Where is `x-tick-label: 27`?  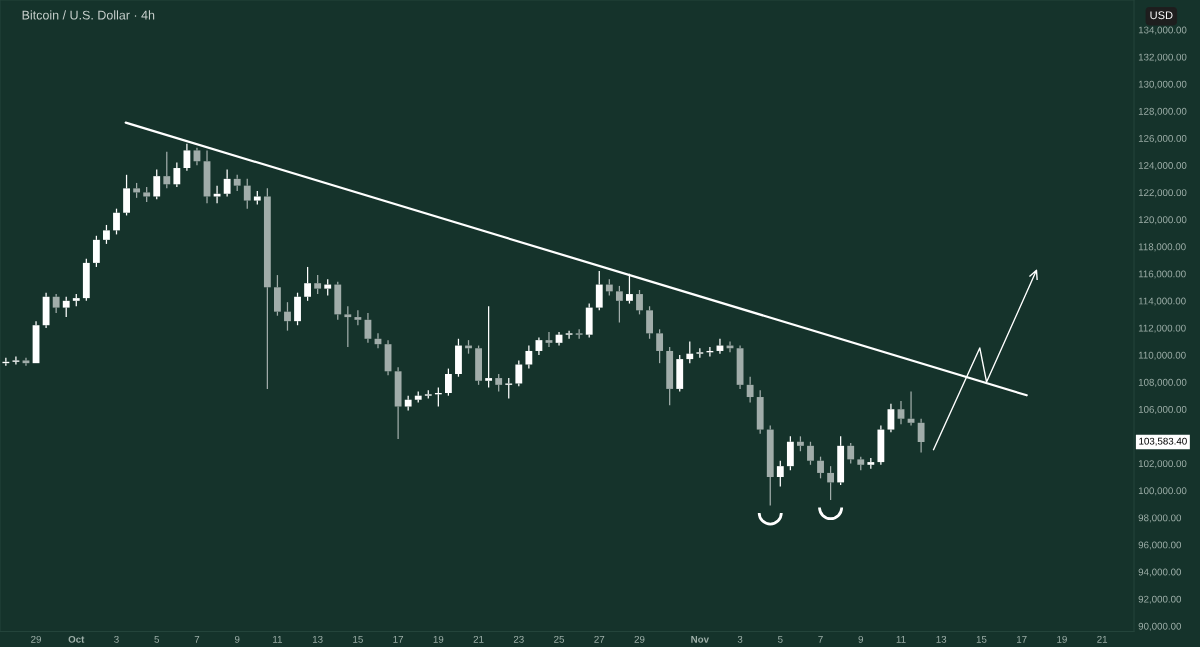 x-tick-label: 27 is located at coordinates (599, 639).